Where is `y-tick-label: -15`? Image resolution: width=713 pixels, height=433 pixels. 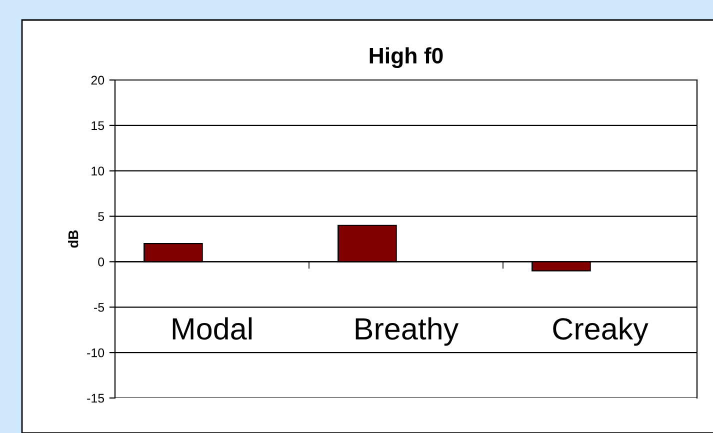
y-tick-label: -15 is located at coordinates (95, 398).